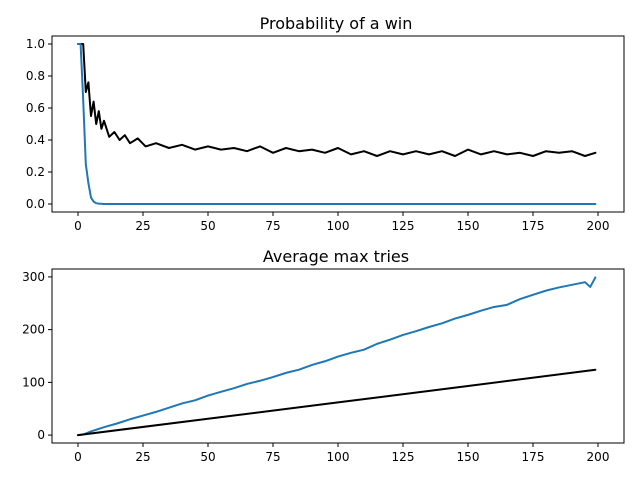 This screenshot has height=480, width=640. I want to click on win-probability-y-tick-label-4: 0.8, so click(35, 76).